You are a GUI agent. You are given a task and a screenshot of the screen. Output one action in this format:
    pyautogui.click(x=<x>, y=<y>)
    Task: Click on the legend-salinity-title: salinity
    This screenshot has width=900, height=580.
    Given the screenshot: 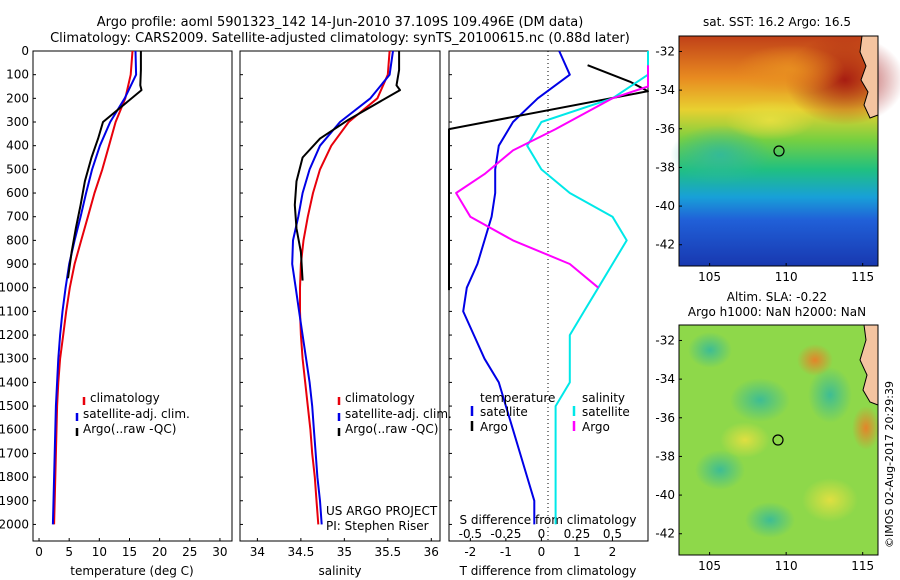 What is the action you would take?
    pyautogui.click(x=603, y=398)
    